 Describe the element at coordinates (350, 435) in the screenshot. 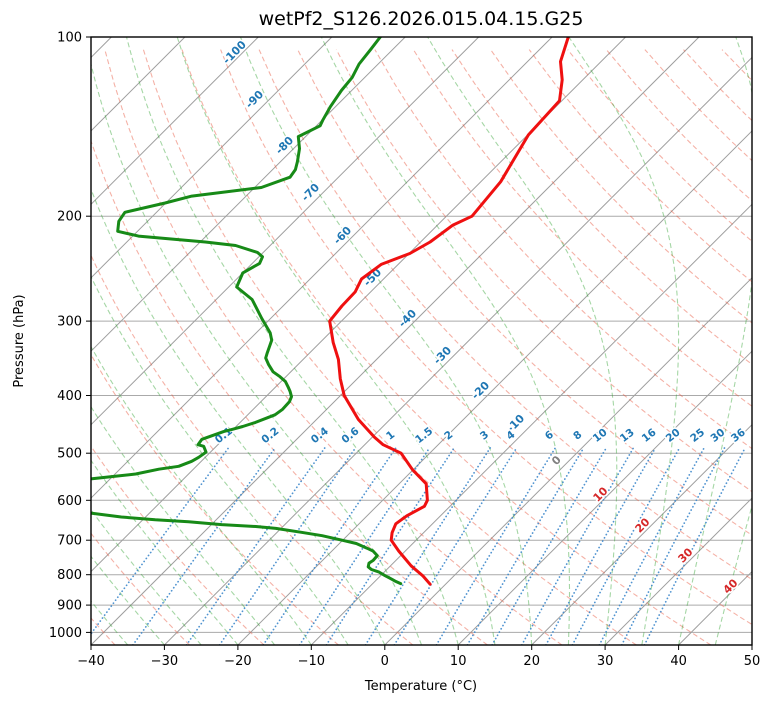

I see `mixing-ratio-label: 0.6` at that location.